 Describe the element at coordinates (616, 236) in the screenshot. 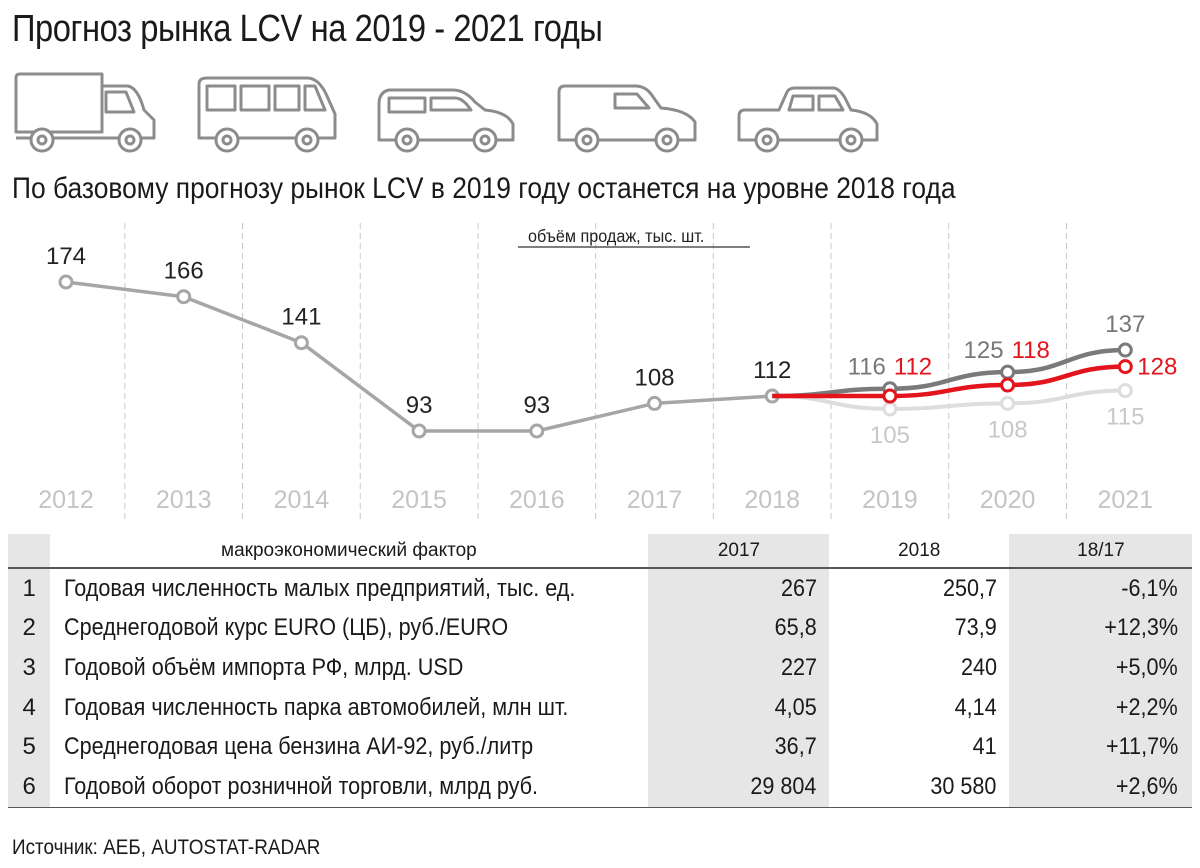

I see `y-axis-label: объём продаж, тыс. шт.` at that location.